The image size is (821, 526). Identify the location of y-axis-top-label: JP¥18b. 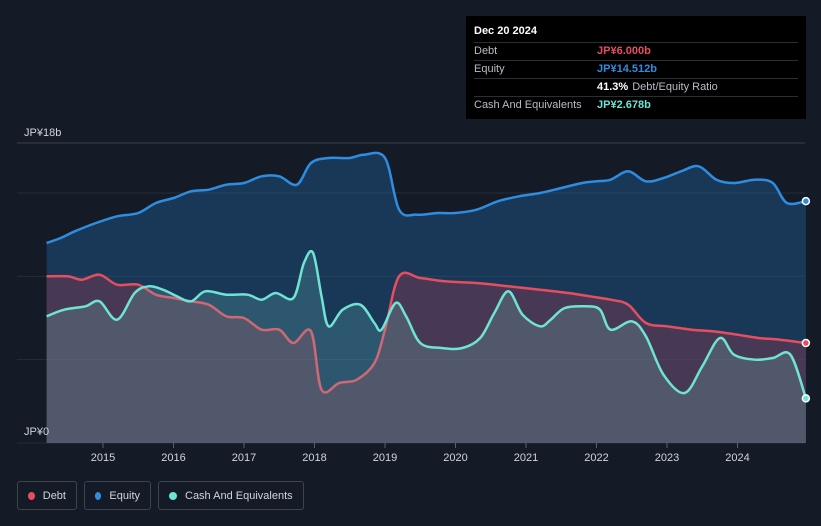
(42, 133).